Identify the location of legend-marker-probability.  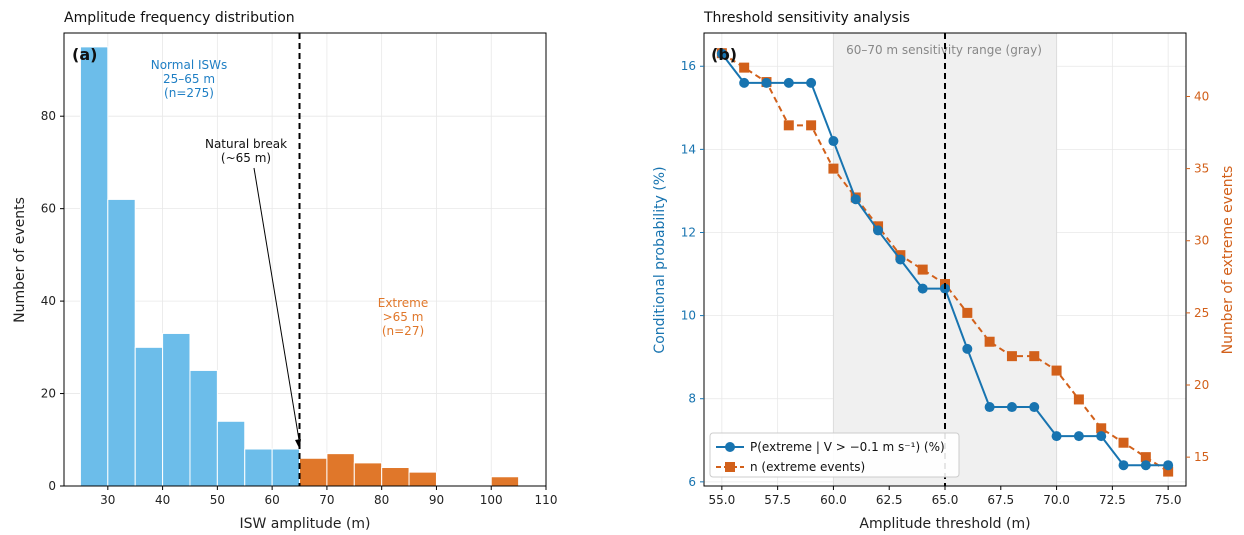
(730, 447).